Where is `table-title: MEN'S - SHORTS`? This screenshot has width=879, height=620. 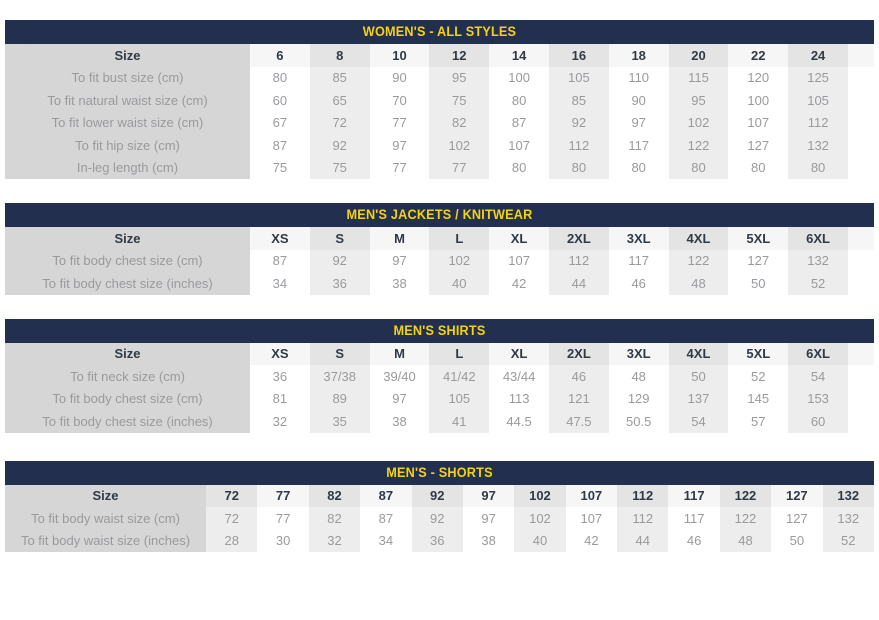
table-title: MEN'S - SHORTS is located at coordinates (439, 472).